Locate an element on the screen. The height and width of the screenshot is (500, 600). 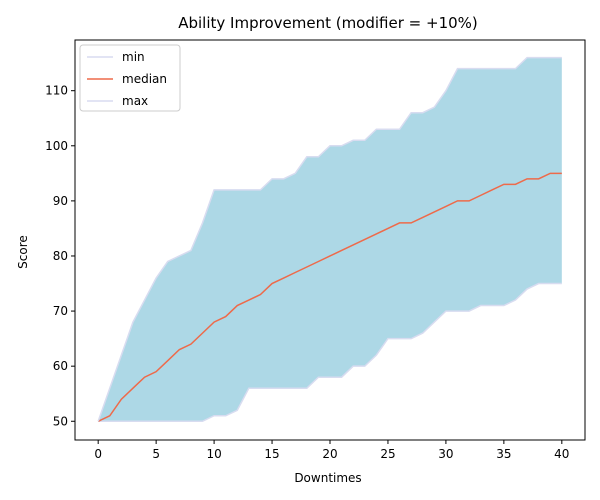
y-tick-label: 100 is located at coordinates (56, 146).